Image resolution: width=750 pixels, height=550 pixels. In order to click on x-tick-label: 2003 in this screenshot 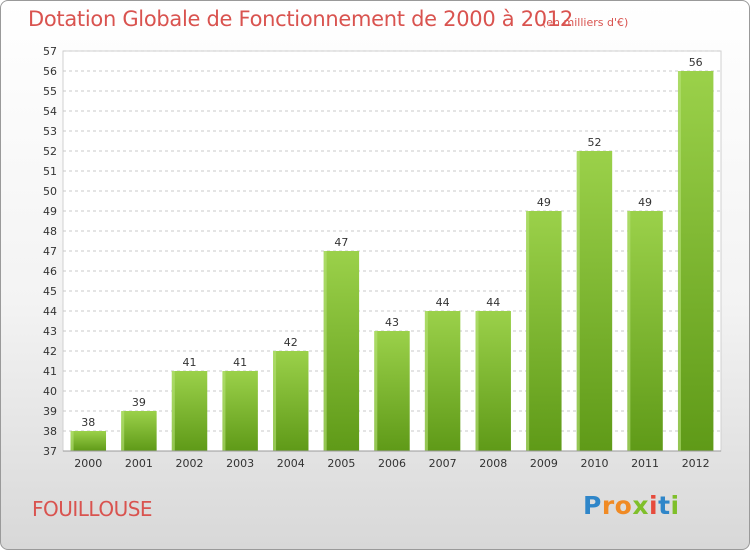, I will do `click(240, 463)`.